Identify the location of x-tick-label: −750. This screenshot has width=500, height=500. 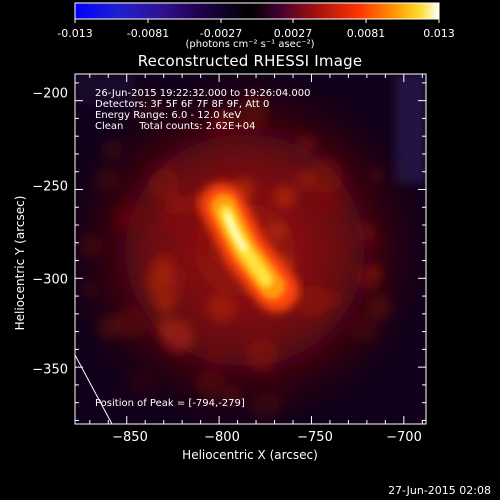
(315, 437).